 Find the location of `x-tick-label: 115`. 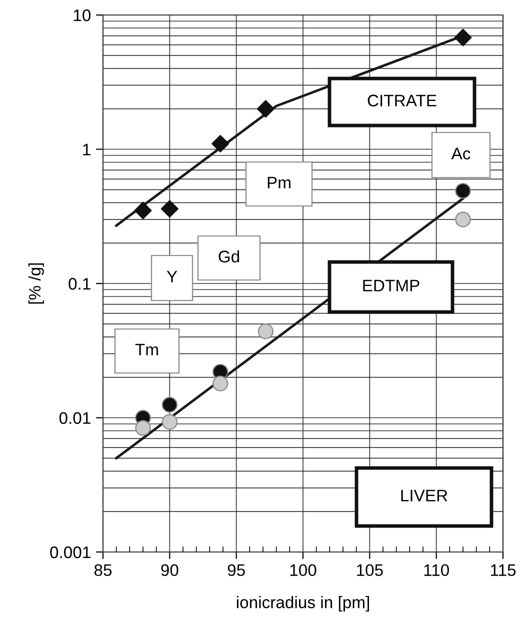

x-tick-label: 115 is located at coordinates (503, 570).